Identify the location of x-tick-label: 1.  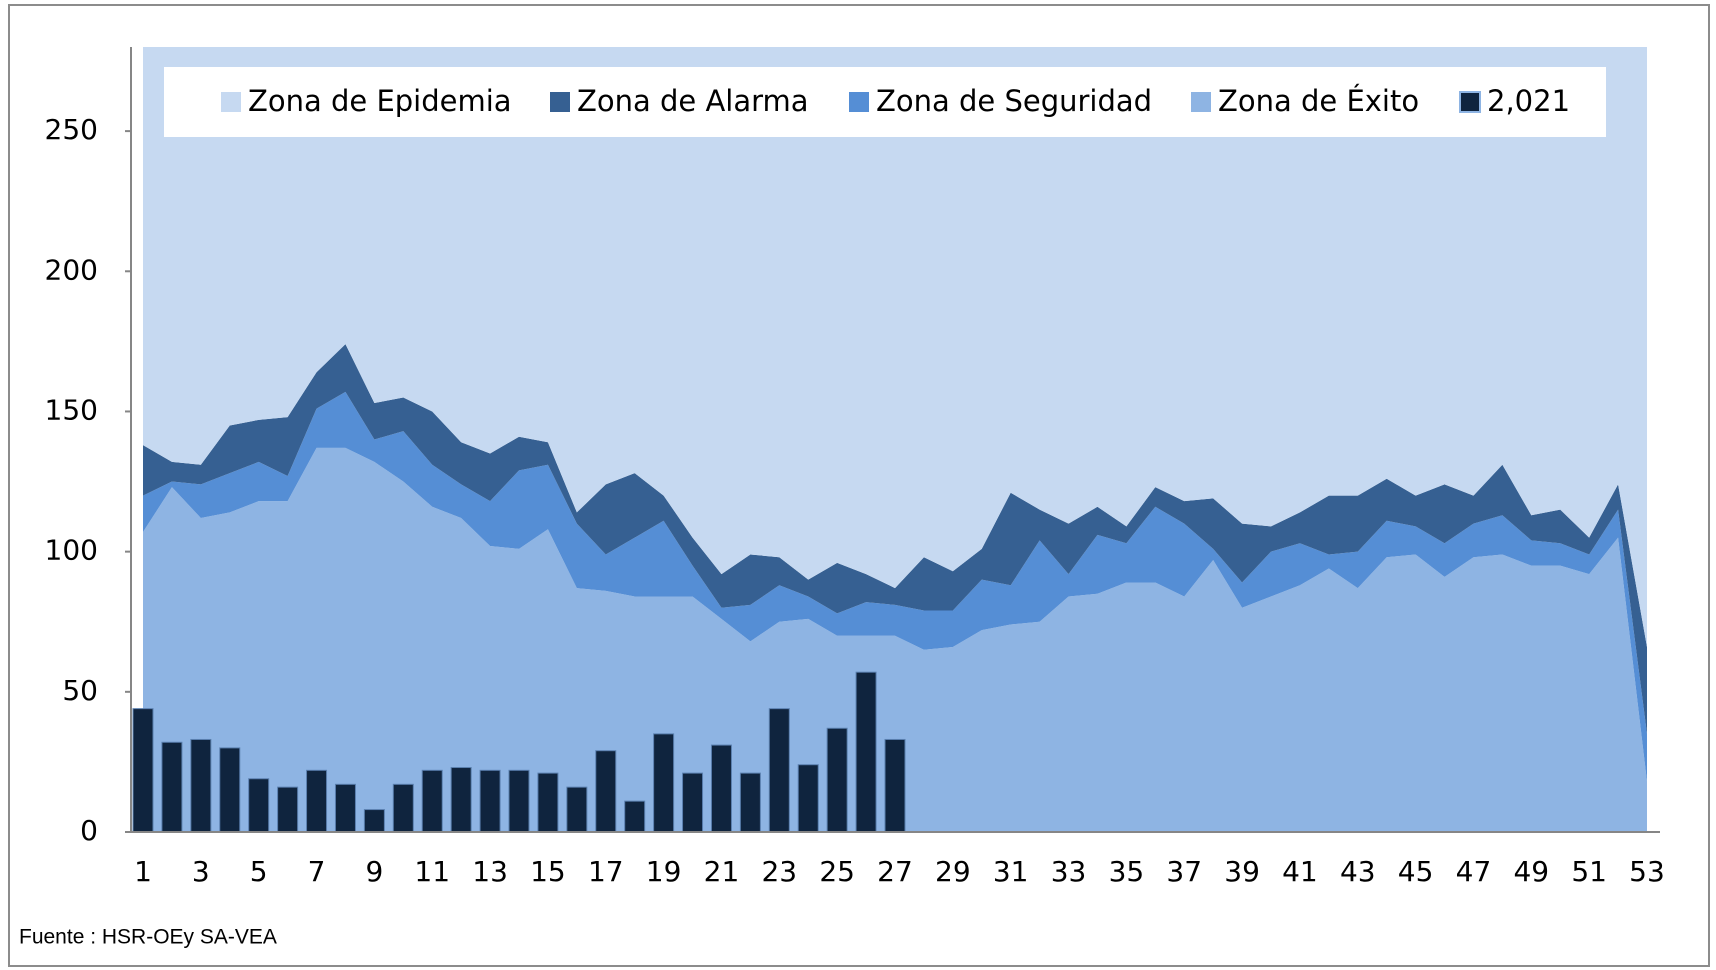
(143, 871).